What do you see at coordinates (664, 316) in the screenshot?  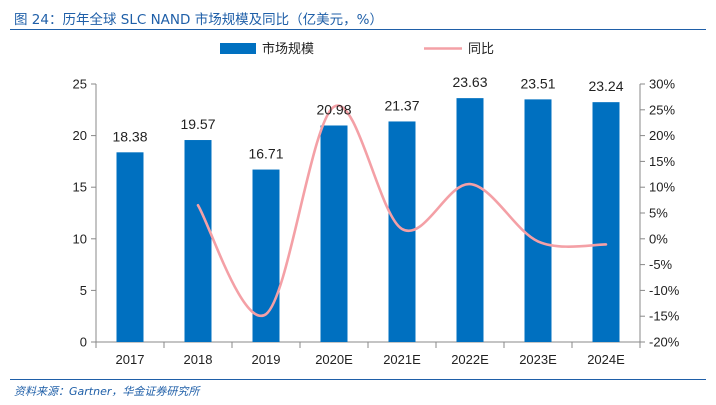 I see `right-tick-label: -15%` at bounding box center [664, 316].